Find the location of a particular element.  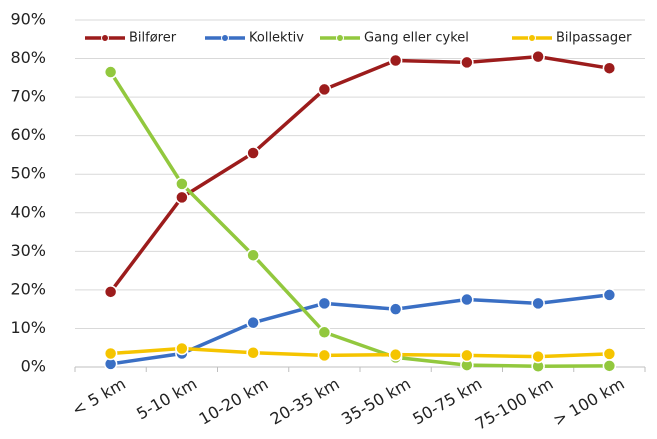

y-tick-label: 40% is located at coordinates (28, 211).